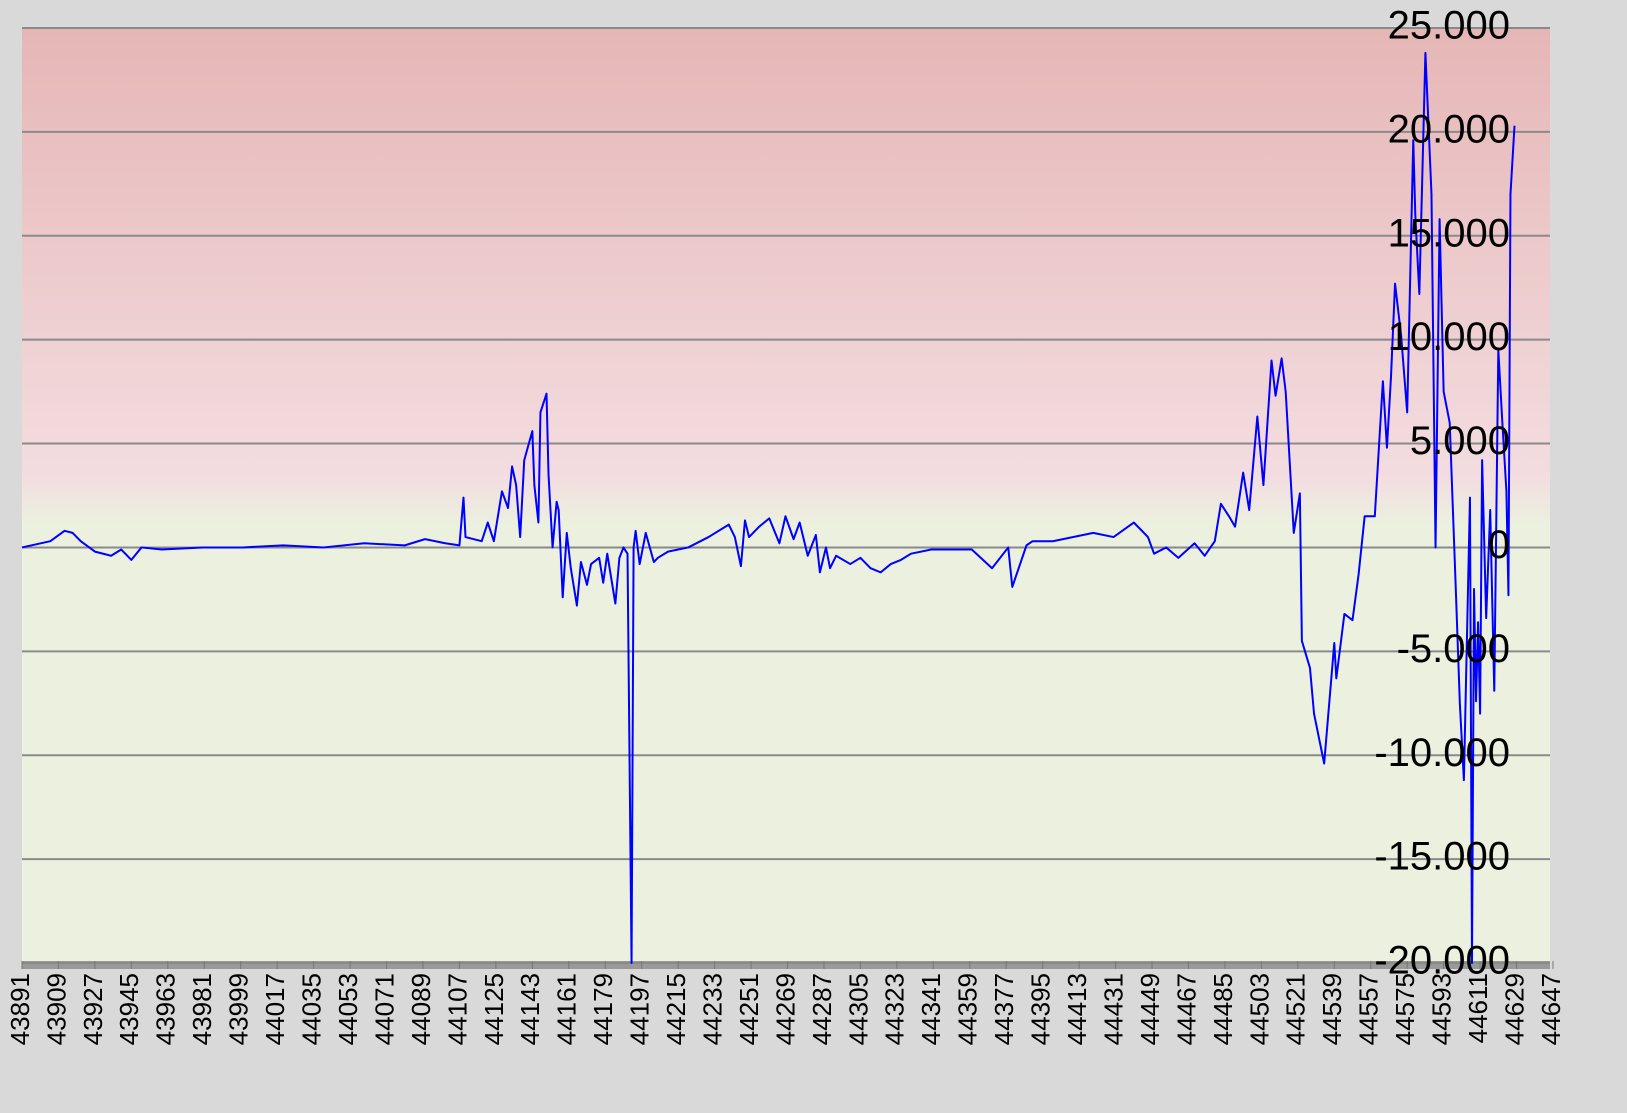 The width and height of the screenshot is (1627, 1113). Describe the element at coordinates (567, 1009) in the screenshot. I see `x-tick-label: 44161` at that location.